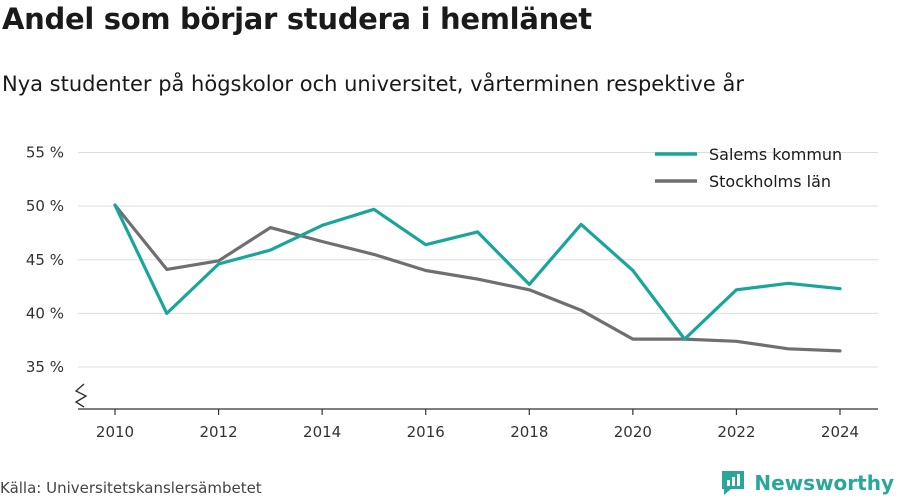 This screenshot has width=900, height=500. Describe the element at coordinates (45, 153) in the screenshot. I see `y-tick-label: 55 %` at that location.